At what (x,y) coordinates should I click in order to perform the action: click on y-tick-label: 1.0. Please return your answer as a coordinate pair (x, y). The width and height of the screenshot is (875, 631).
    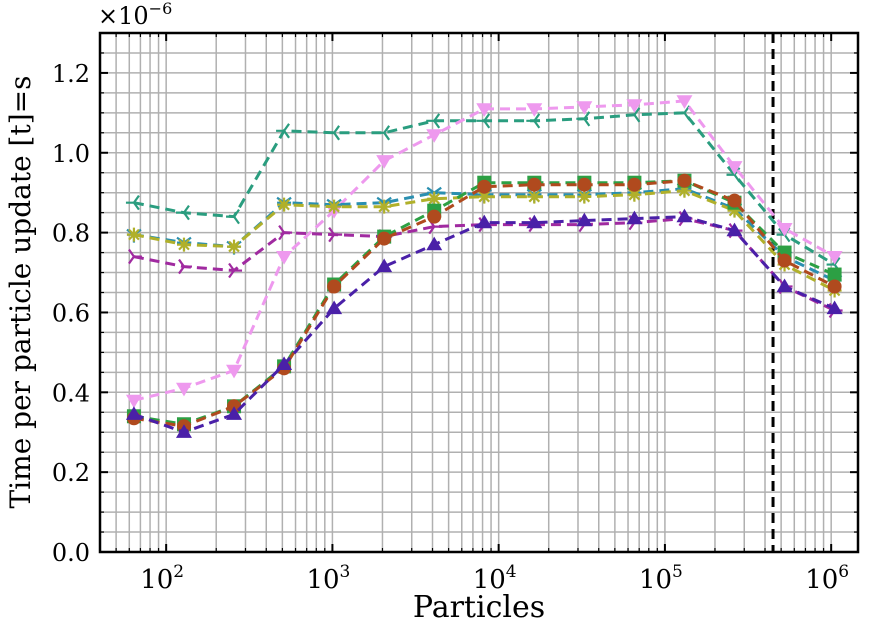
    Looking at the image, I should click on (71, 154).